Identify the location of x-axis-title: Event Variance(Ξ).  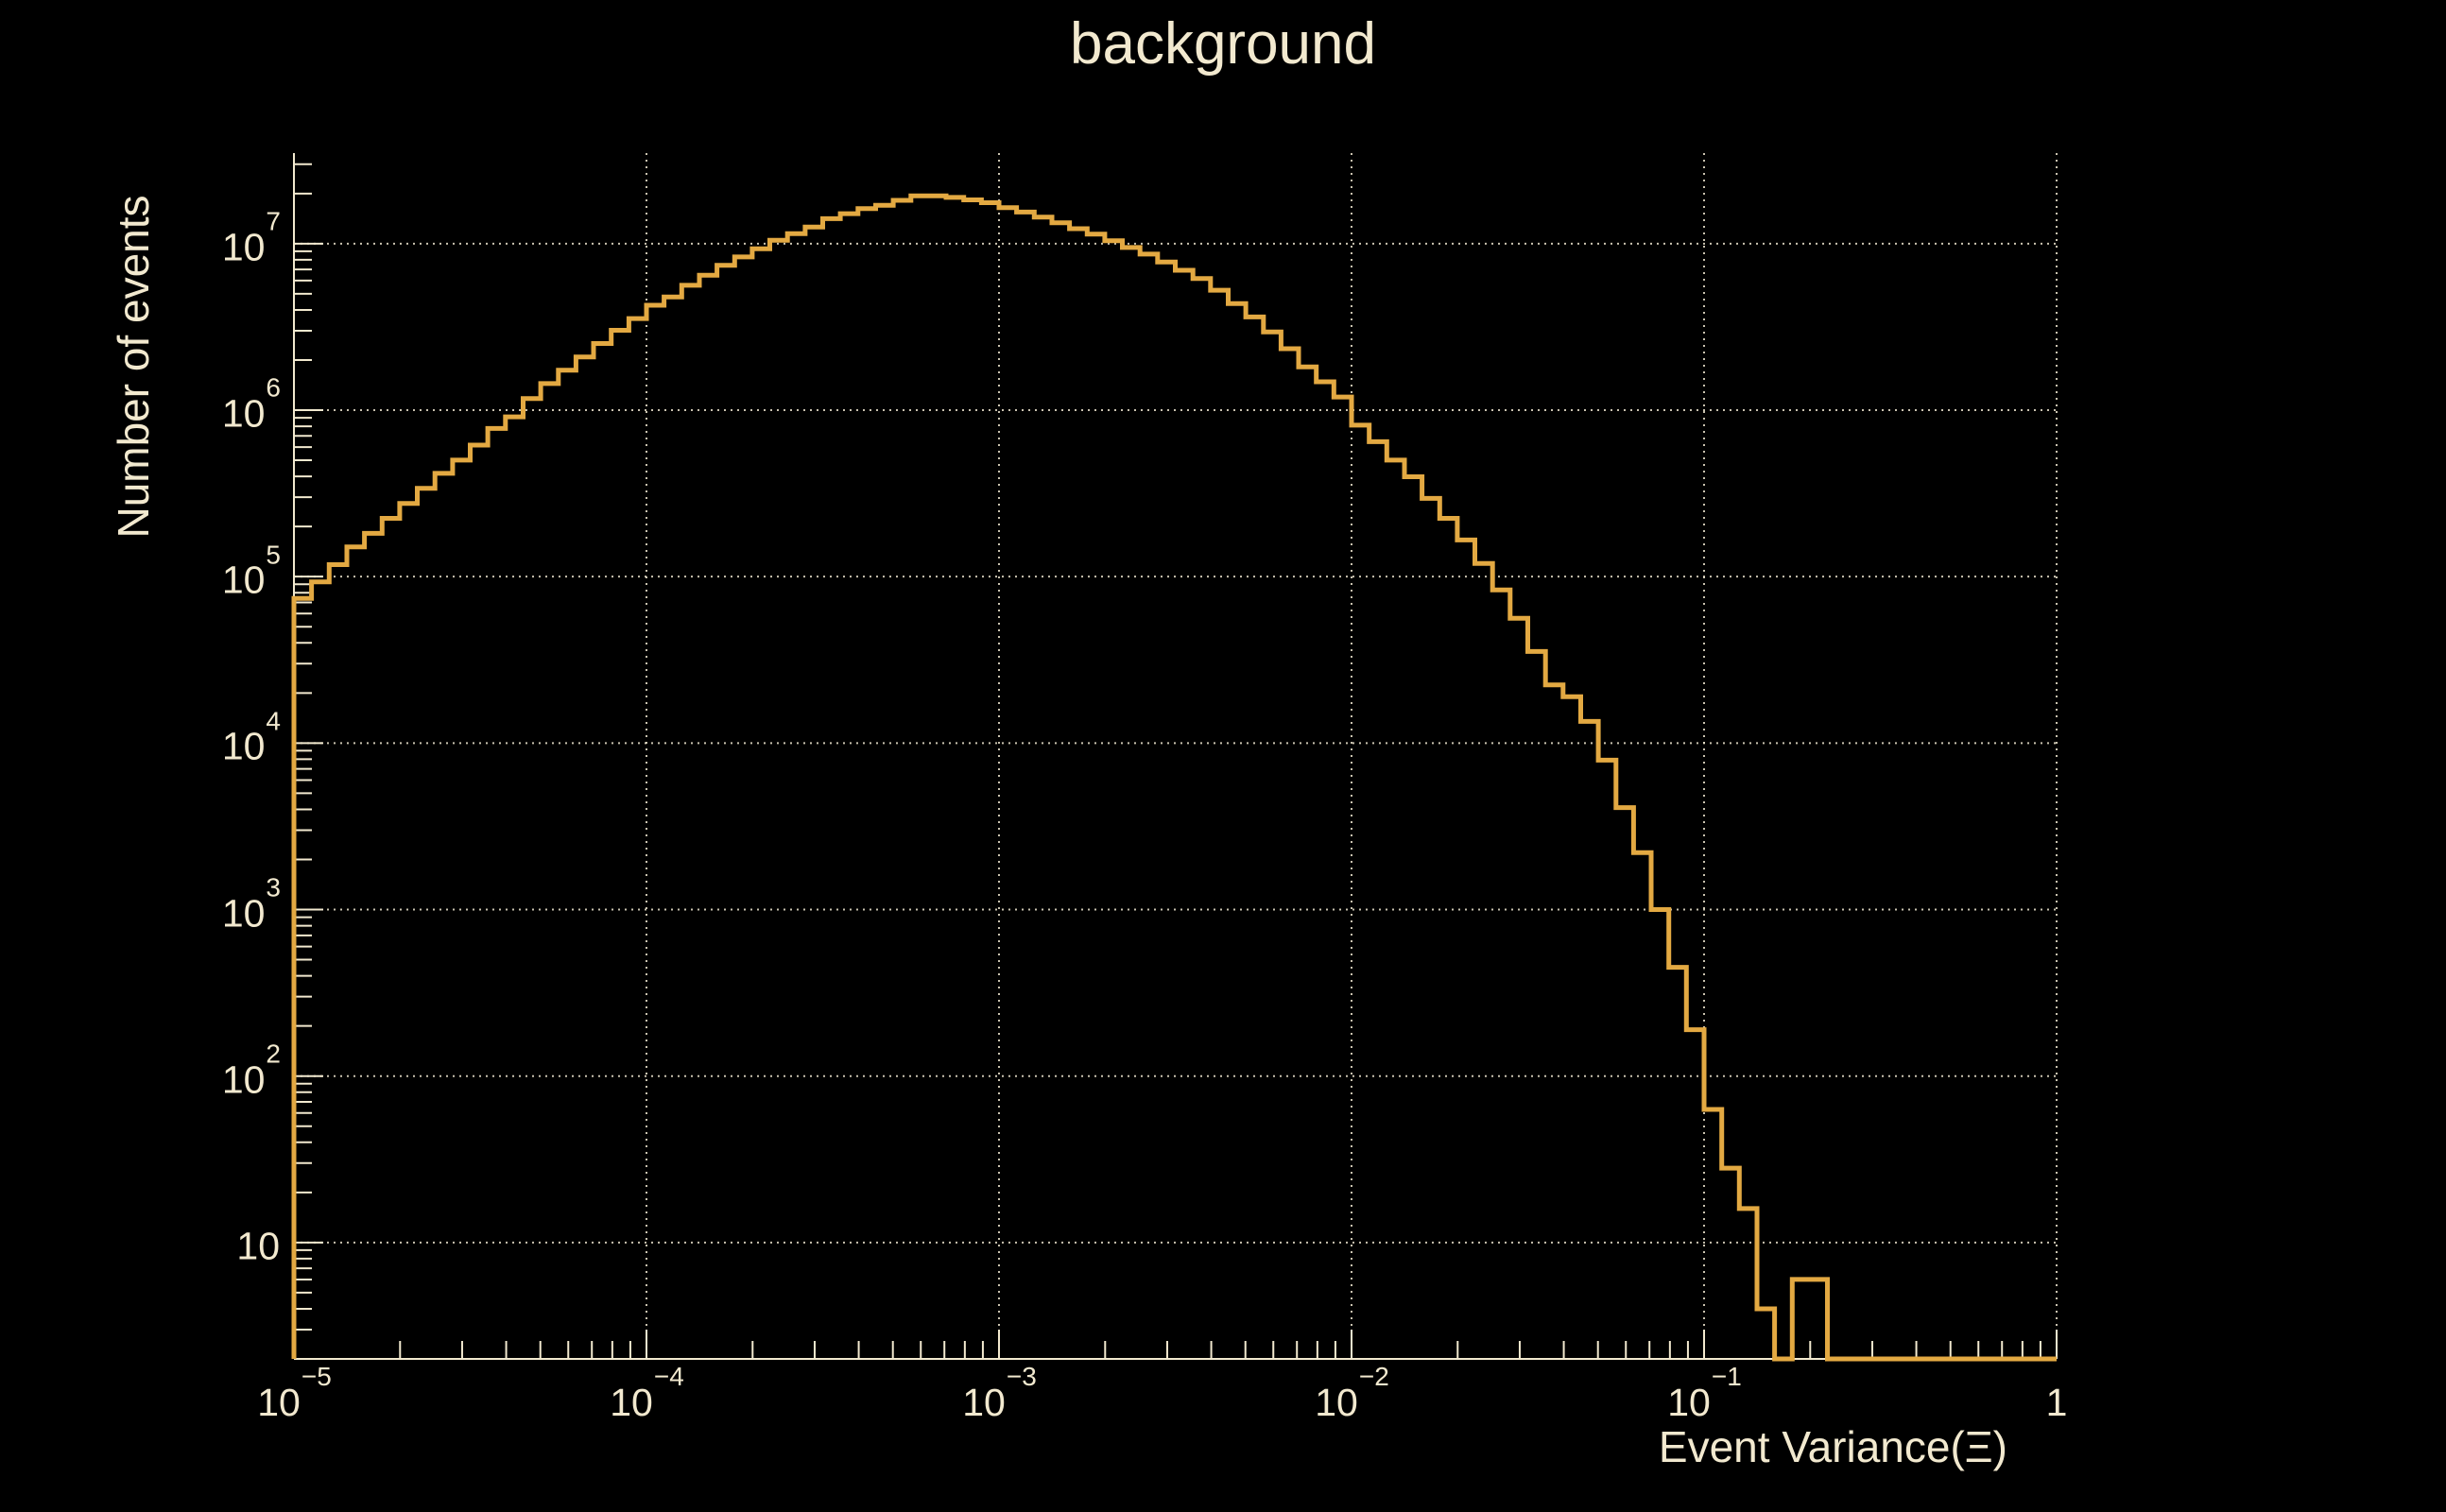
(1832, 1446).